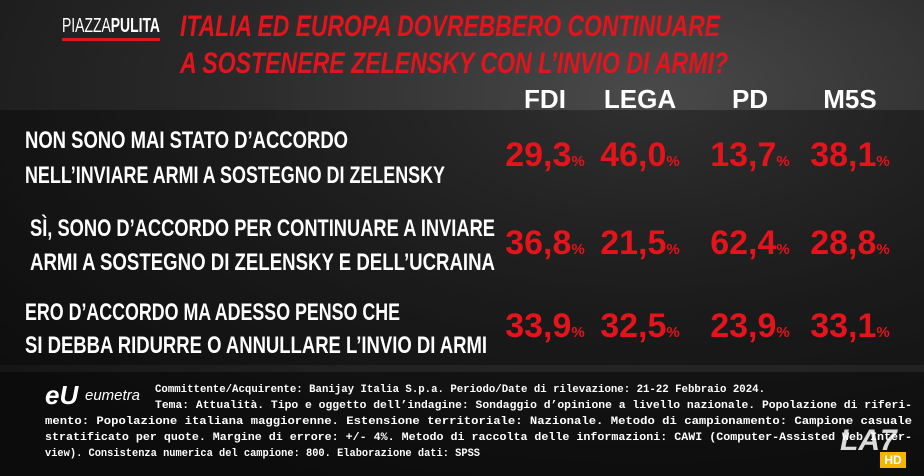  Describe the element at coordinates (111, 39) in the screenshot. I see `logo-underline` at that location.